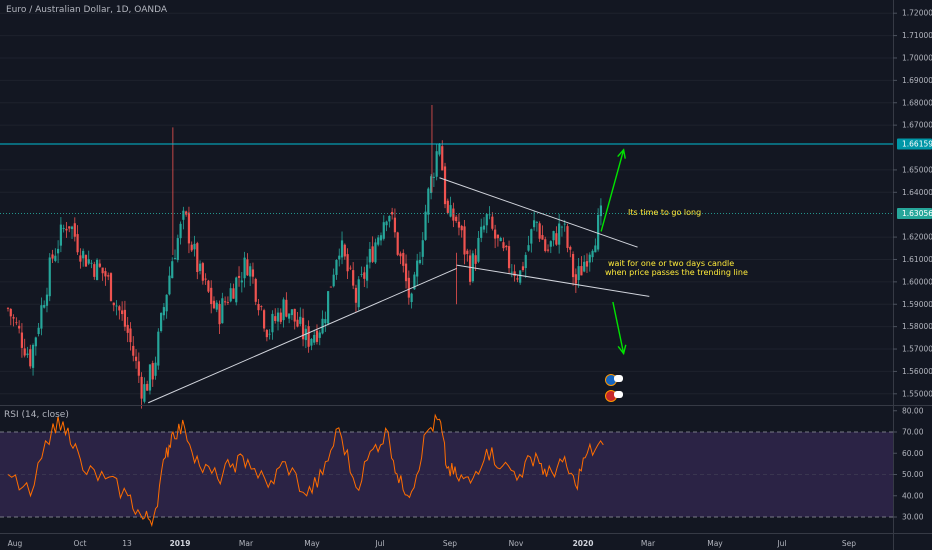 Image resolution: width=932 pixels, height=550 pixels. Describe the element at coordinates (614, 396) in the screenshot. I see `event-flag-icon` at that location.